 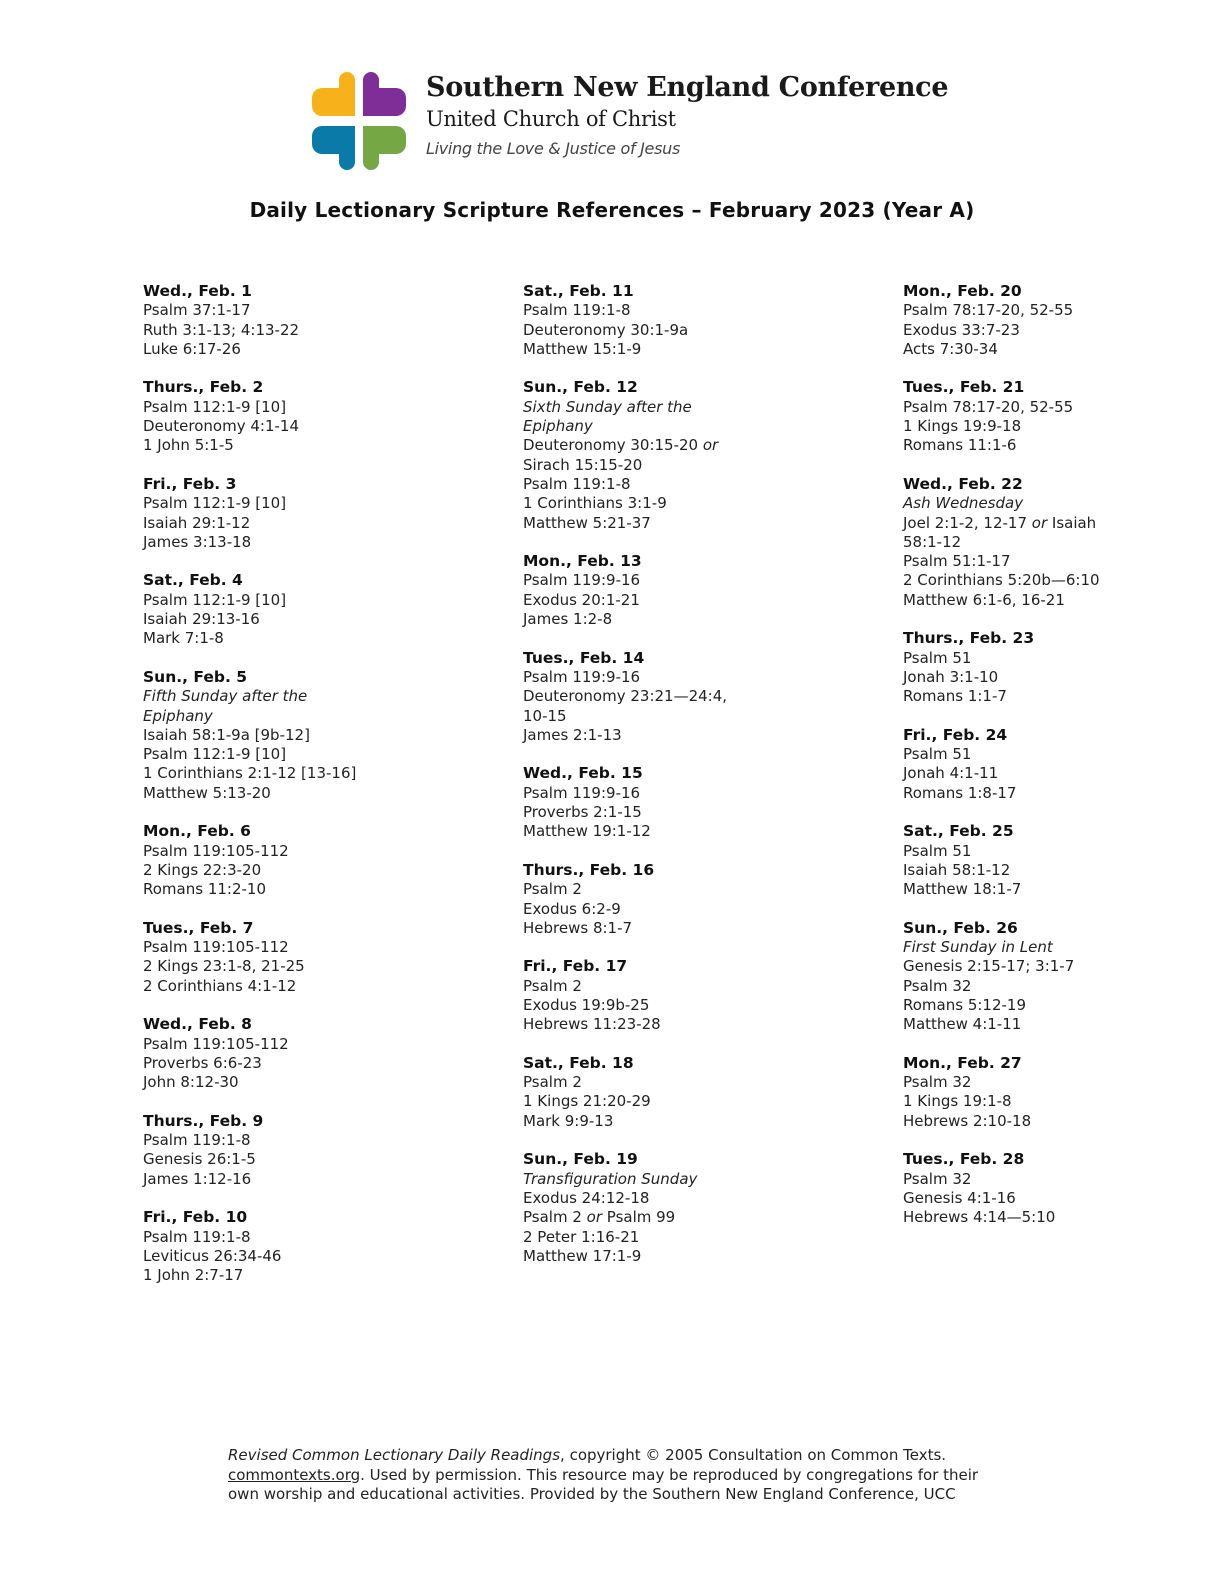 I want to click on scripture-reference: Deuteronomy 23:21—24:4,, so click(x=708, y=696).